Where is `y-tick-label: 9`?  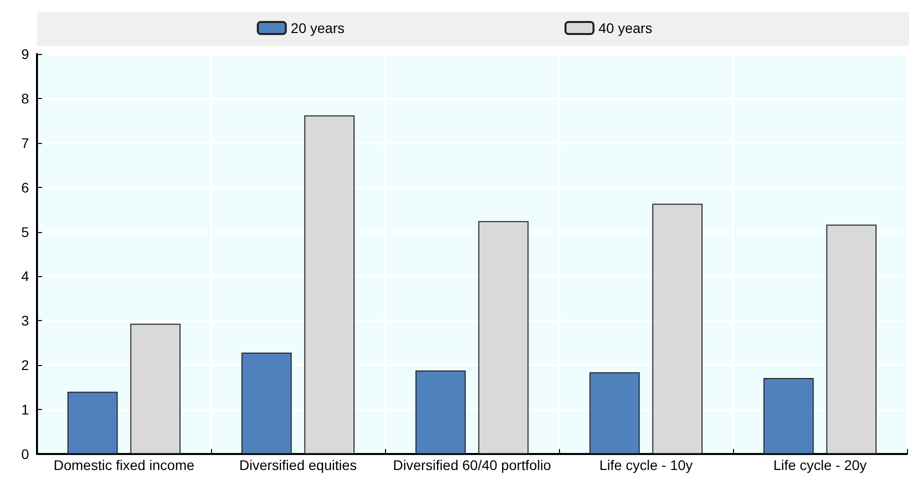 y-tick-label: 9 is located at coordinates (25, 54).